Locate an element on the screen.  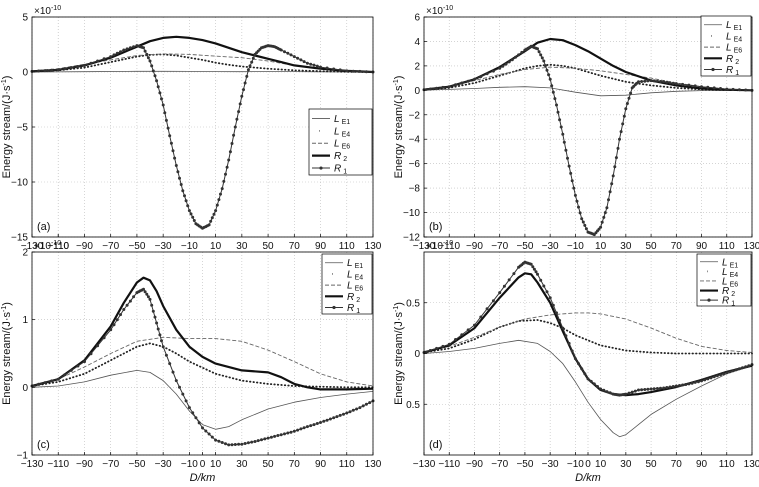
y-ticks: 0.5 0 0.5 is located at coordinates (416, 354).